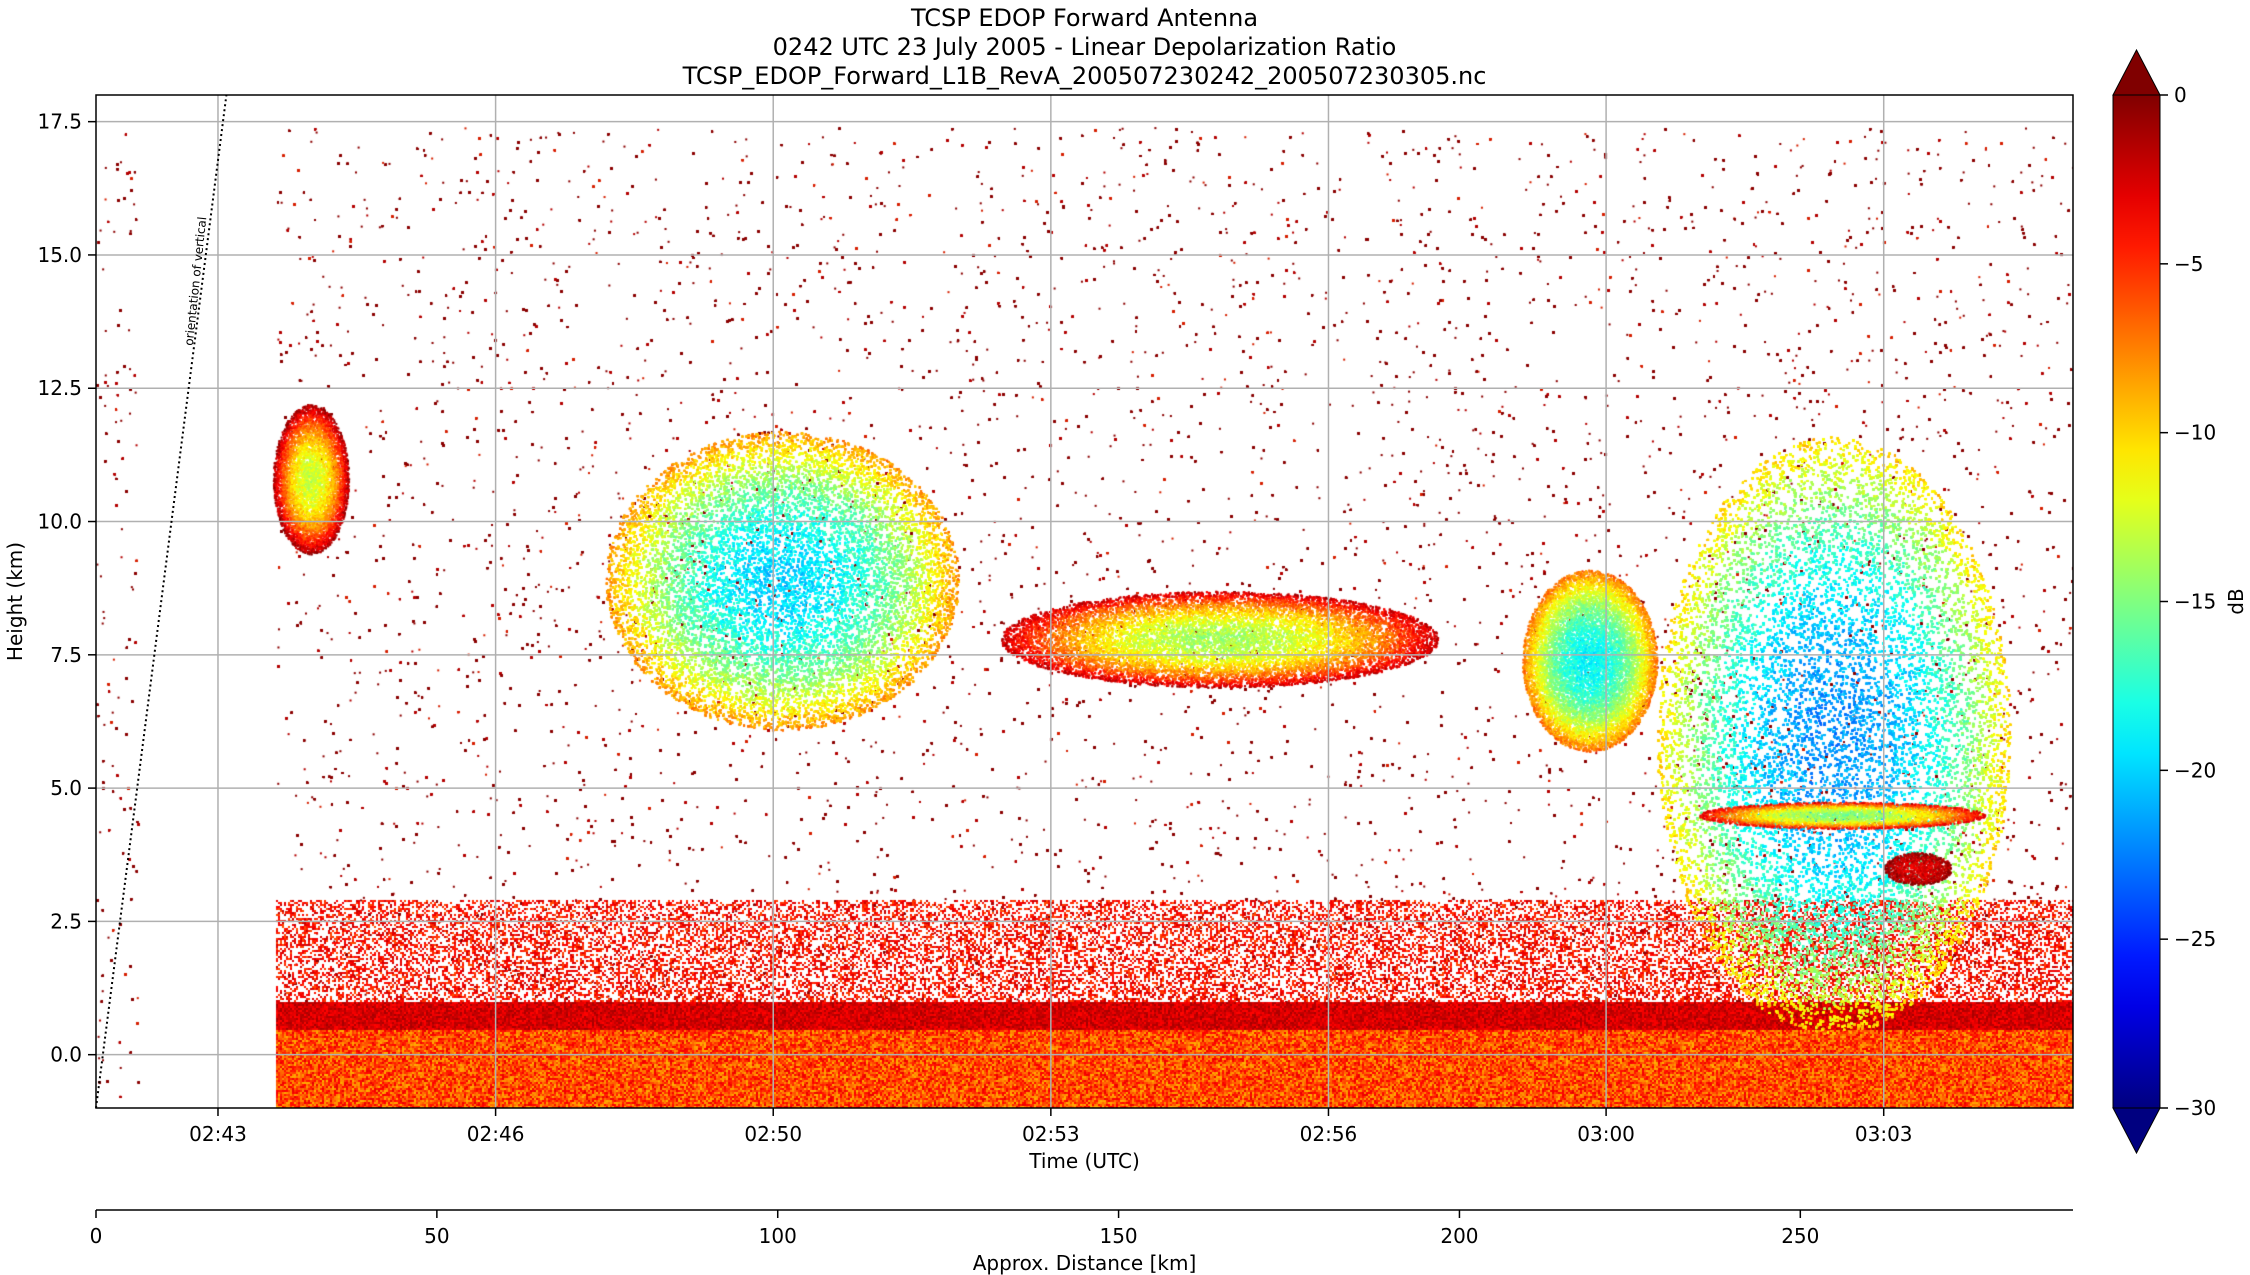 Image resolution: width=2250 pixels, height=1275 pixels. I want to click on colorbar-gradient, so click(2136, 601).